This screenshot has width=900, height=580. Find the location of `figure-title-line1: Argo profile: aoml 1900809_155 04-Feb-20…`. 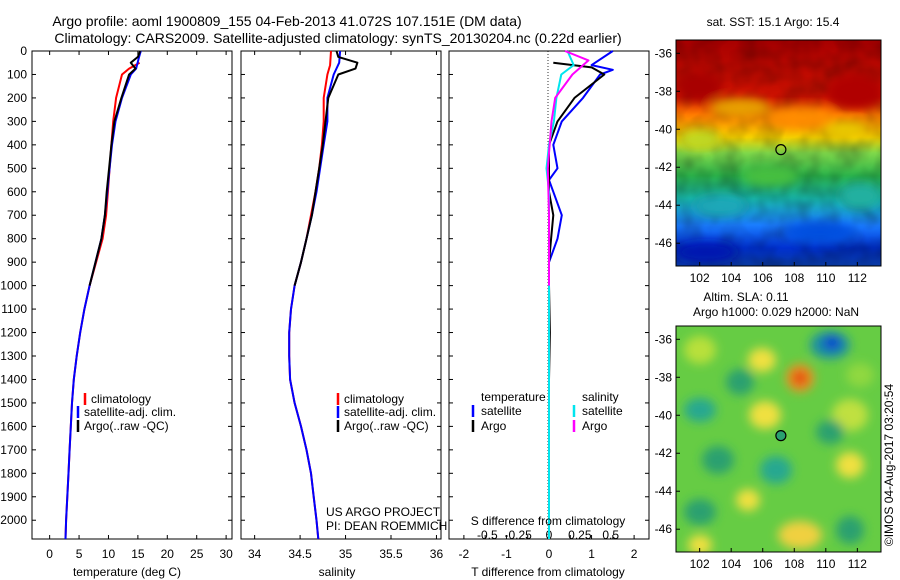

figure-title-line1: Argo profile: aoml 1900809_155 04-Feb-20… is located at coordinates (286, 21).